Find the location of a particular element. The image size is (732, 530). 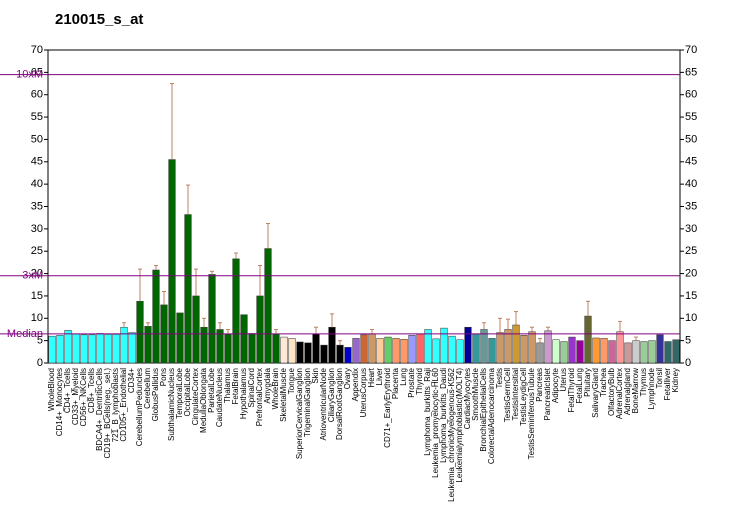

x-tick-label: 721_B_lymphoblasts is located at coordinates (115, 405).